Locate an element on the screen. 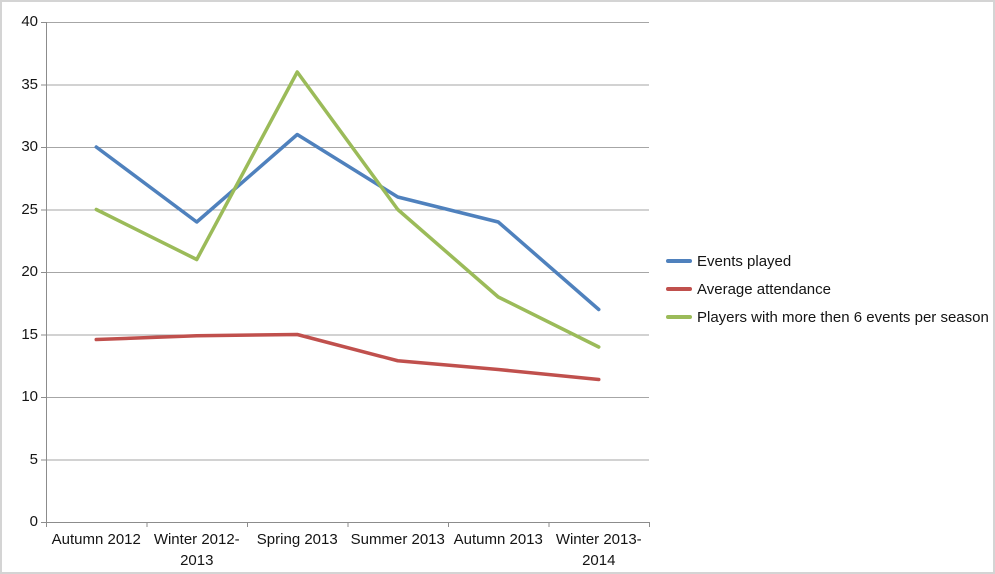  legend-item: Average attendance is located at coordinates (827, 289).